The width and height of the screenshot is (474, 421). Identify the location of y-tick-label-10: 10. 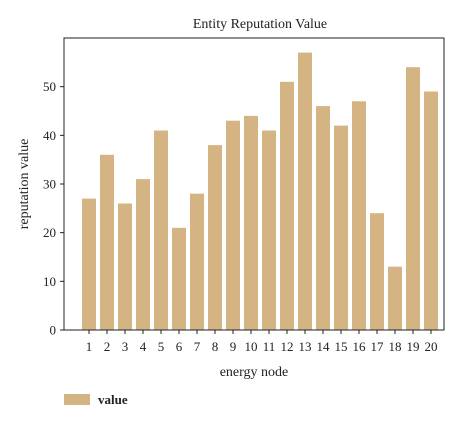
(49, 281).